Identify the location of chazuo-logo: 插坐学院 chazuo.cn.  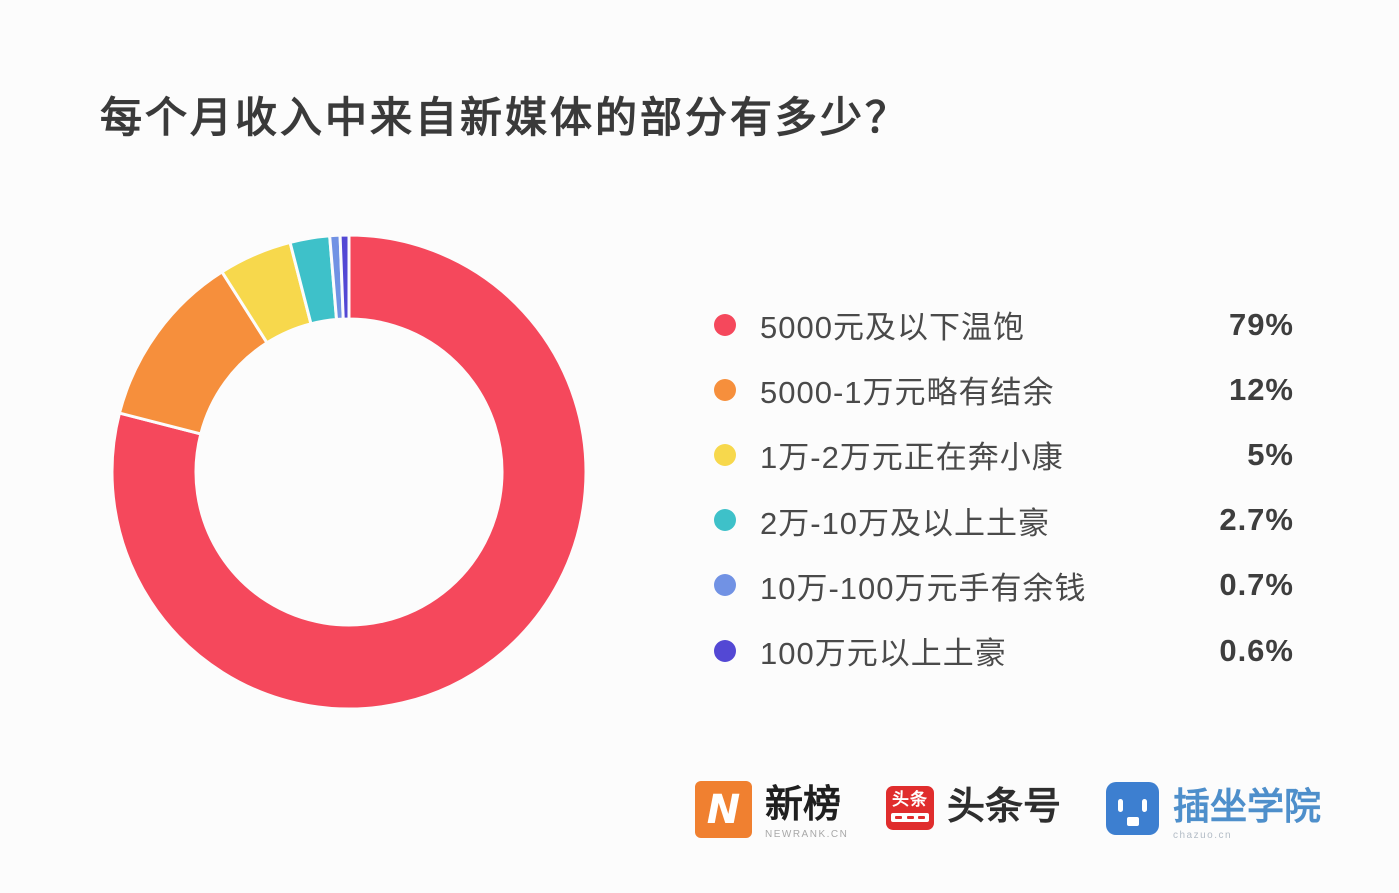
(1213, 811).